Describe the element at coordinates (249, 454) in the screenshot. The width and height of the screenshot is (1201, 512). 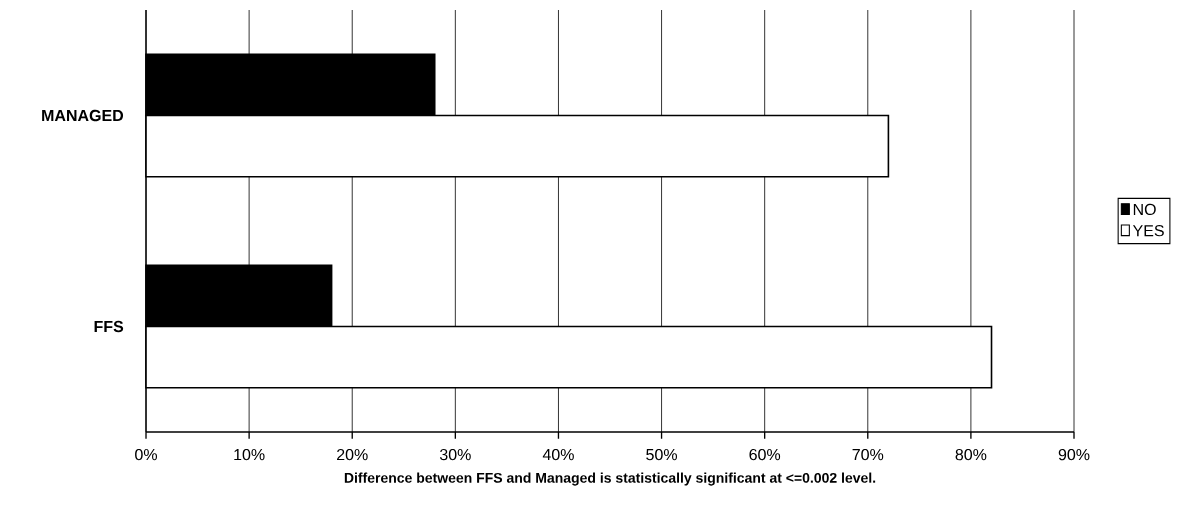
I see `x-tick-label: 10%` at that location.